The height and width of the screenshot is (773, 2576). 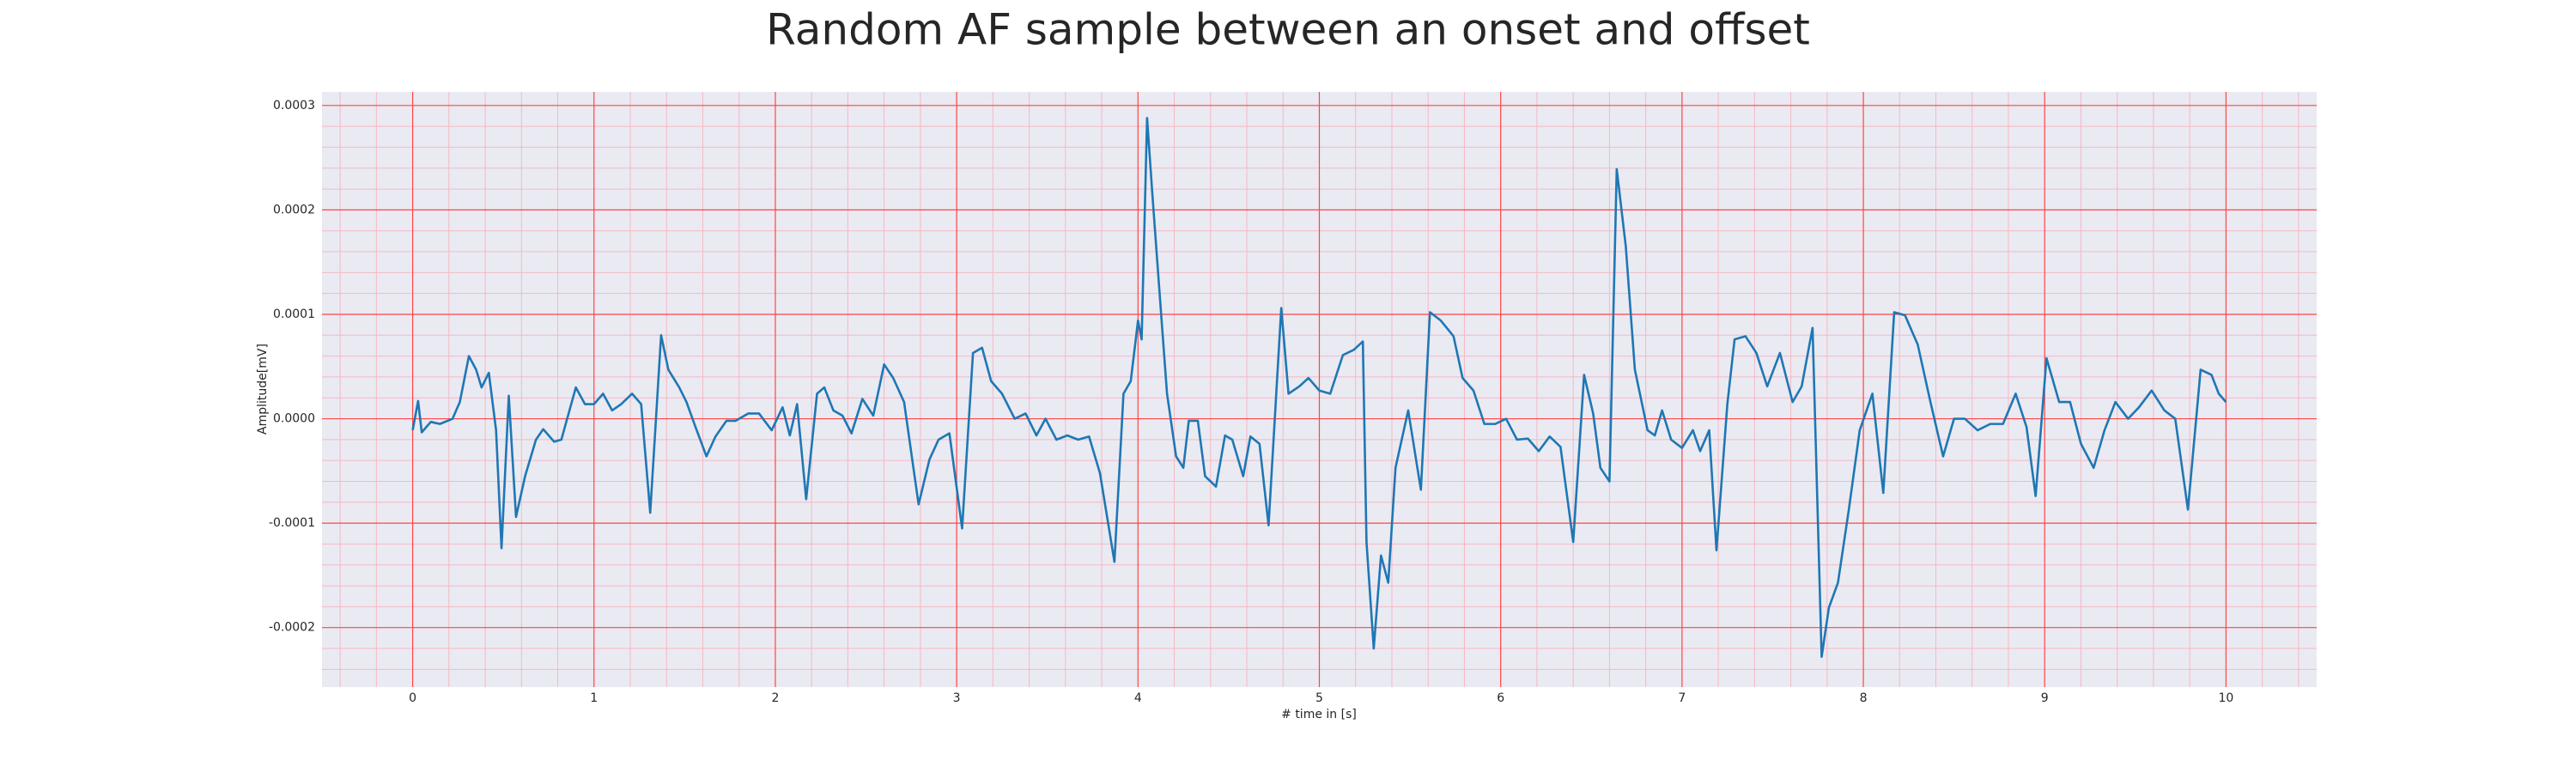 I want to click on x-tick-label: 6, so click(x=1500, y=698).